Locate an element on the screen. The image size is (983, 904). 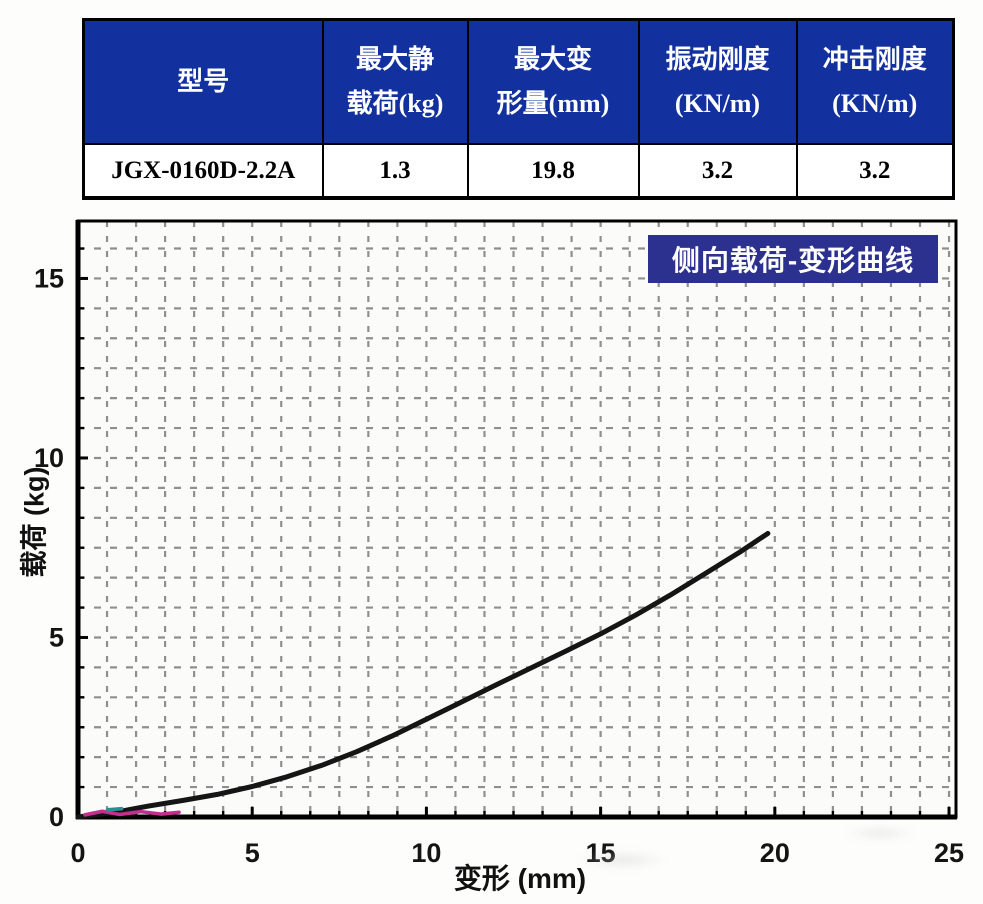
chart-legend: 侧向载荷-变形曲线 is located at coordinates (793, 259).